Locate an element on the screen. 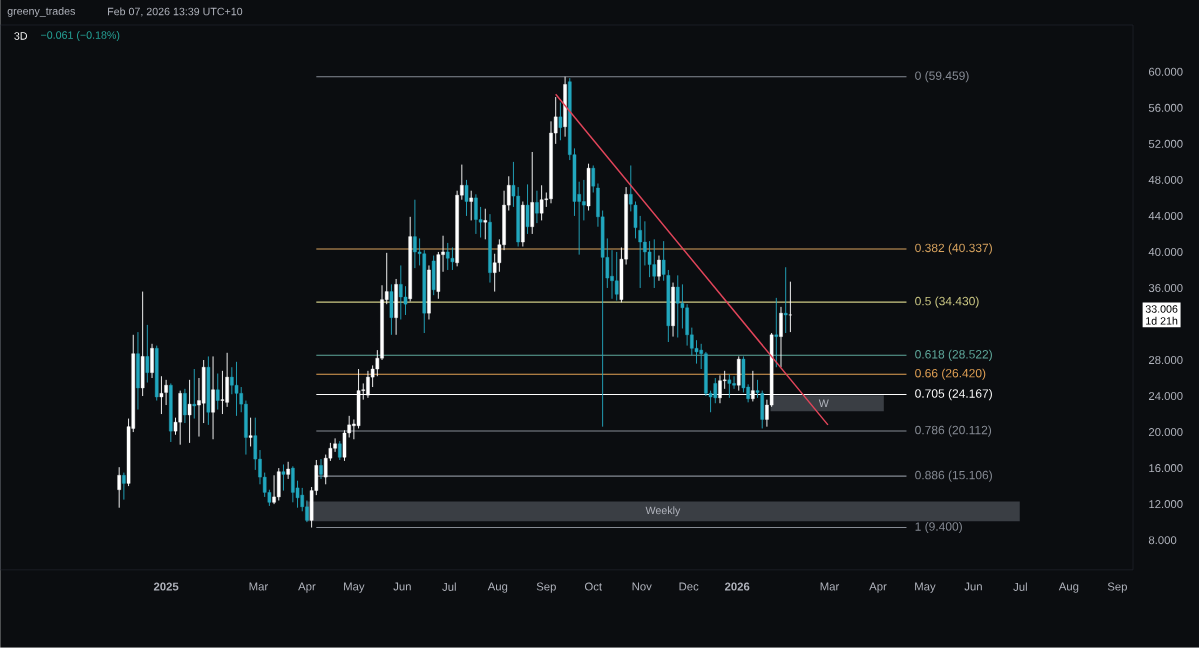 The image size is (1199, 648). y-tick-label: 56.000 is located at coordinates (1165, 107).